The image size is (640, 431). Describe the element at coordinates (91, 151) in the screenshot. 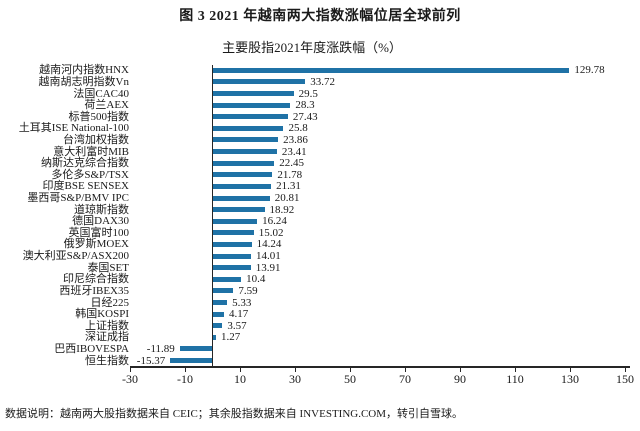

I see `category-label: 意大利富时MIB` at that location.